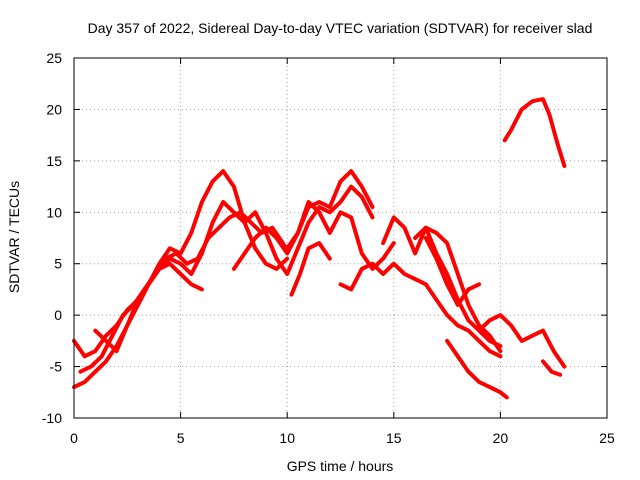 Image resolution: width=640 pixels, height=480 pixels. What do you see at coordinates (607, 438) in the screenshot?
I see `x-tick-label: 25` at bounding box center [607, 438].